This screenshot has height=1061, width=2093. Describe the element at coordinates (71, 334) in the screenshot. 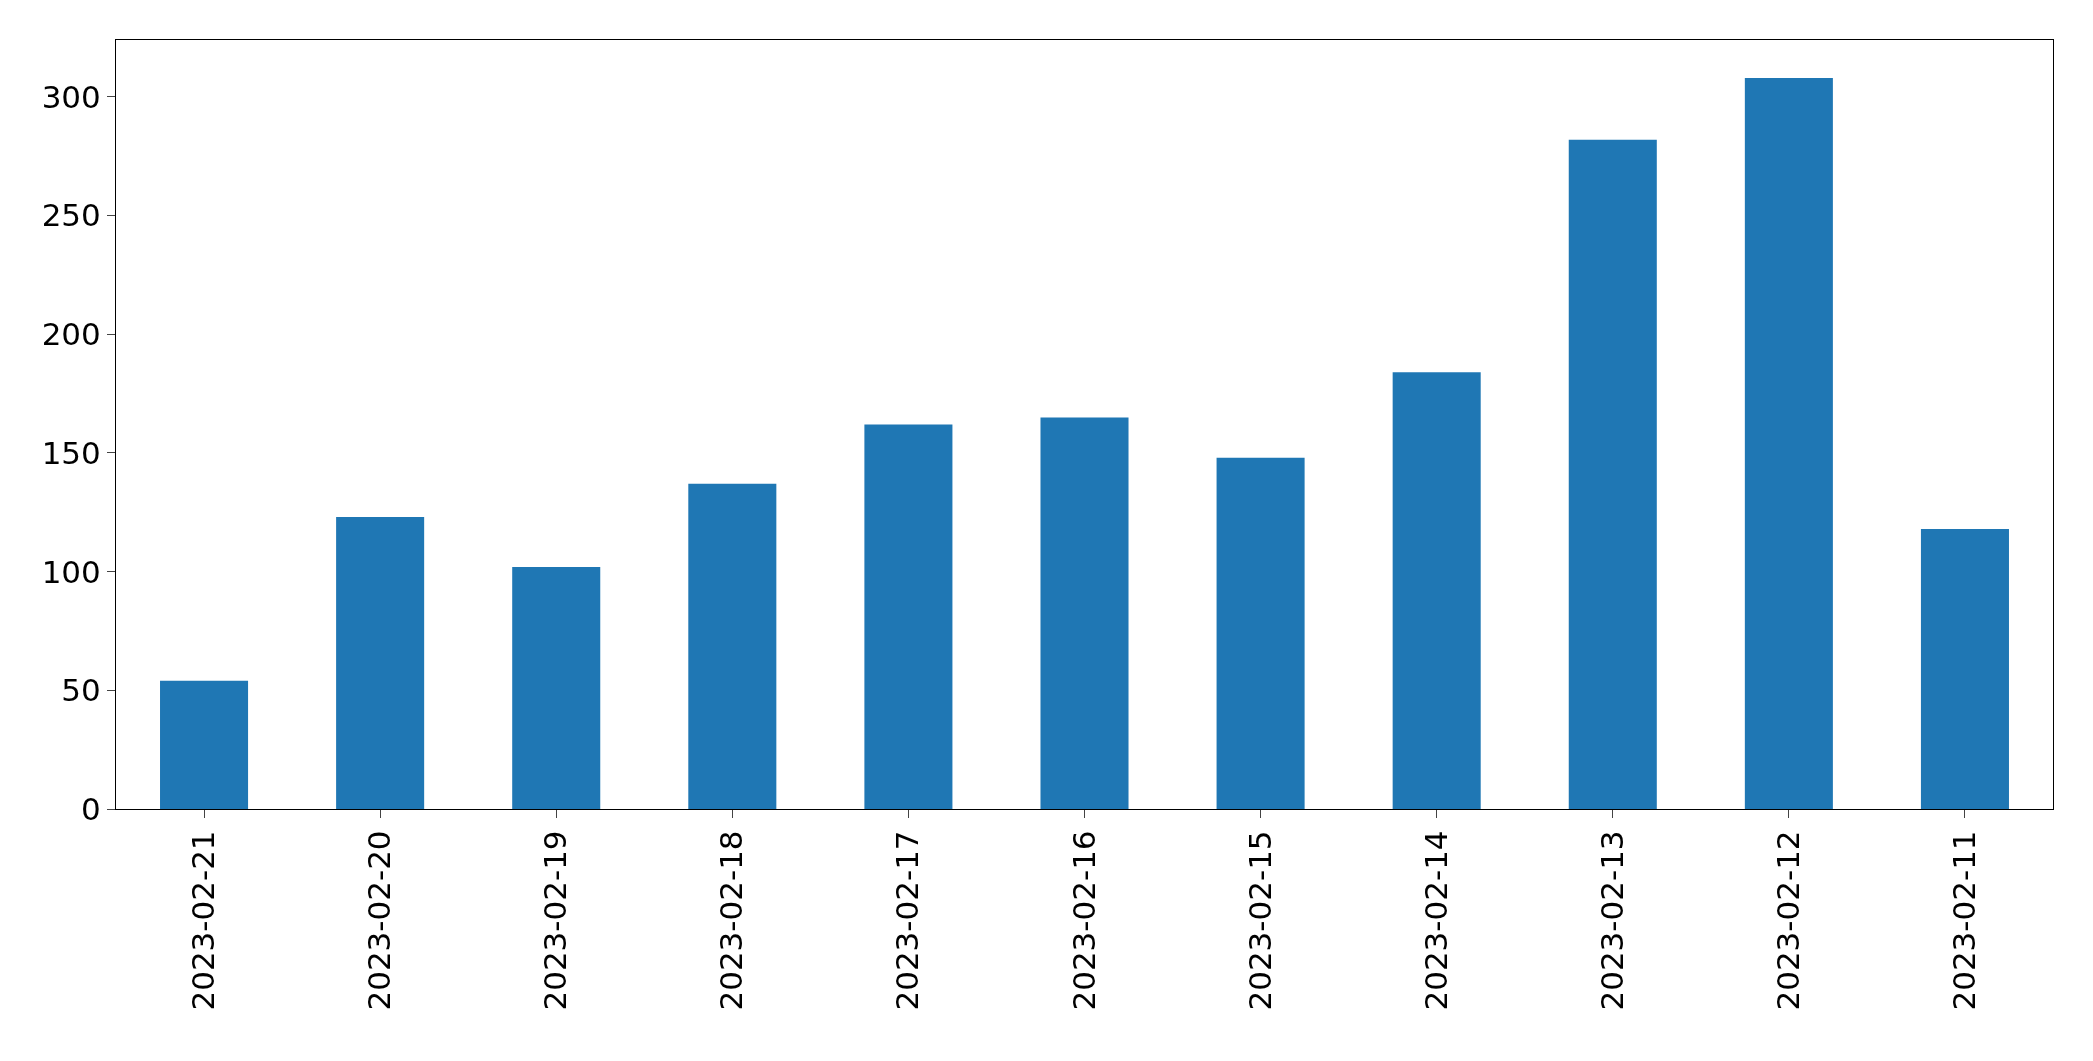

I see `y-tick-label: 200` at that location.